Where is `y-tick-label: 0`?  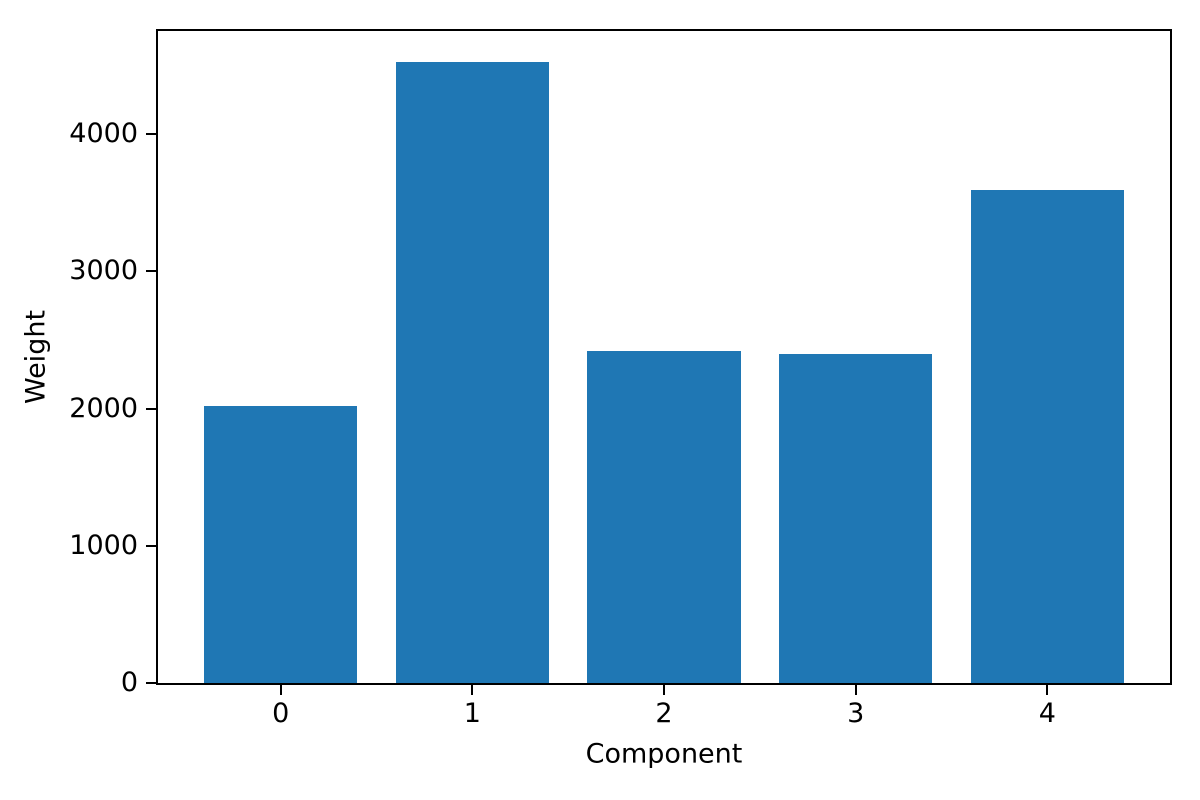 y-tick-label: 0 is located at coordinates (129, 682).